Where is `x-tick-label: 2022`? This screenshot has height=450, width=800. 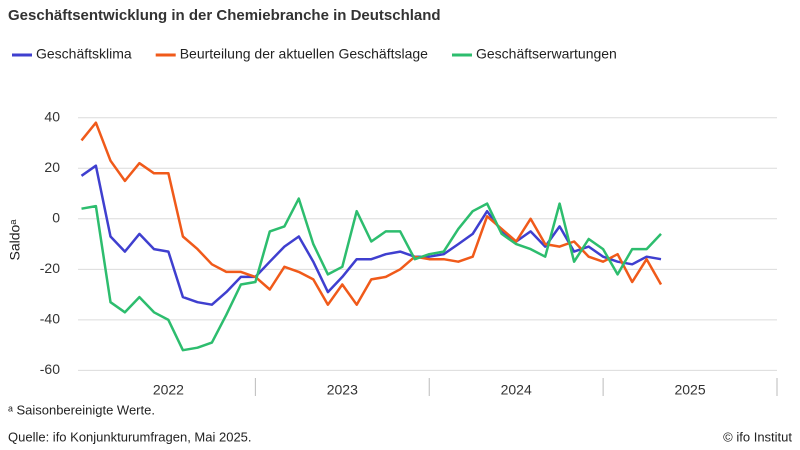
x-tick-label: 2022 is located at coordinates (168, 390).